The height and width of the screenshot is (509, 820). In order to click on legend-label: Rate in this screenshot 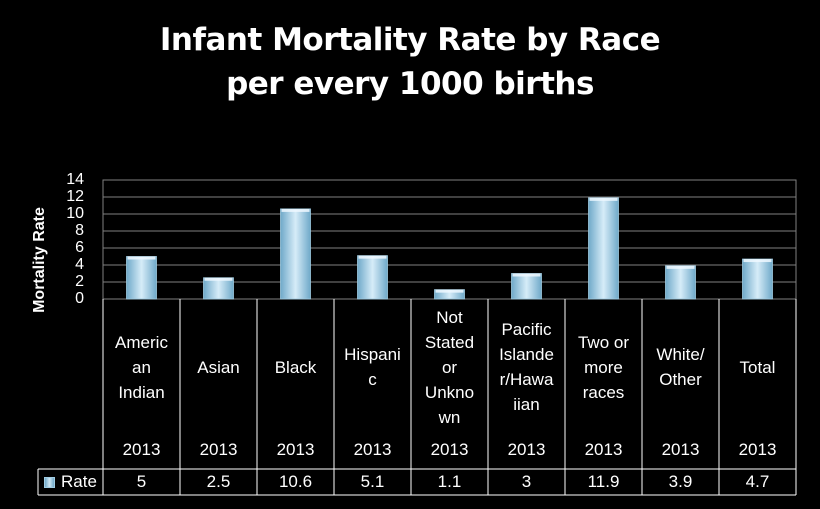, I will do `click(79, 481)`.